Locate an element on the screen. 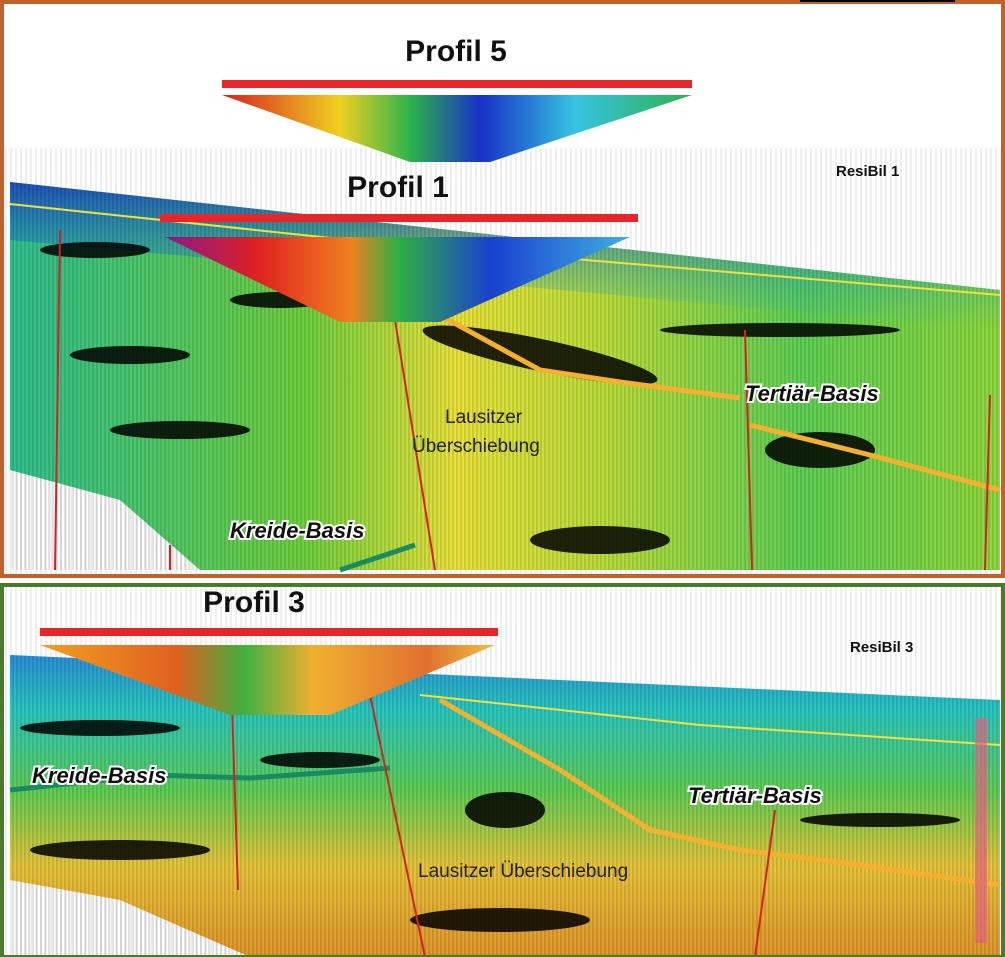  faults is located at coordinates (503, 825).